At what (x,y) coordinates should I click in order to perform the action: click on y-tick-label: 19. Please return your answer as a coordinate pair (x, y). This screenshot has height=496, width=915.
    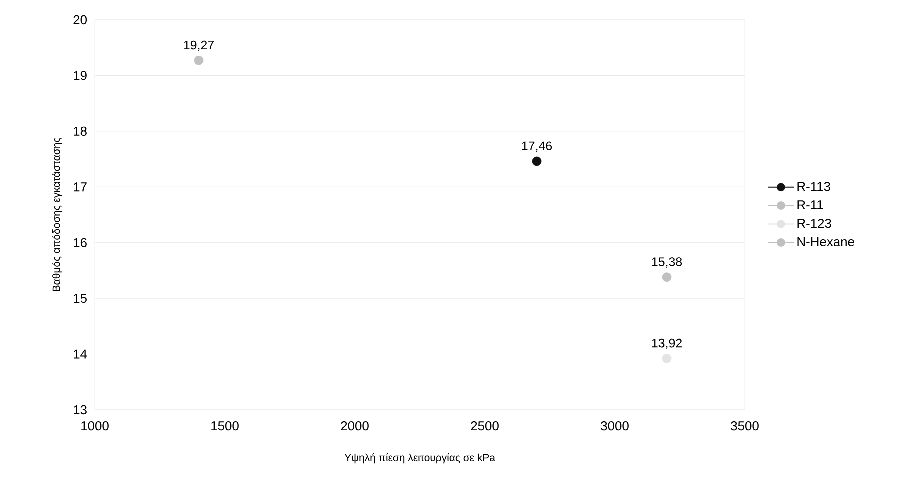
    Looking at the image, I should click on (80, 75).